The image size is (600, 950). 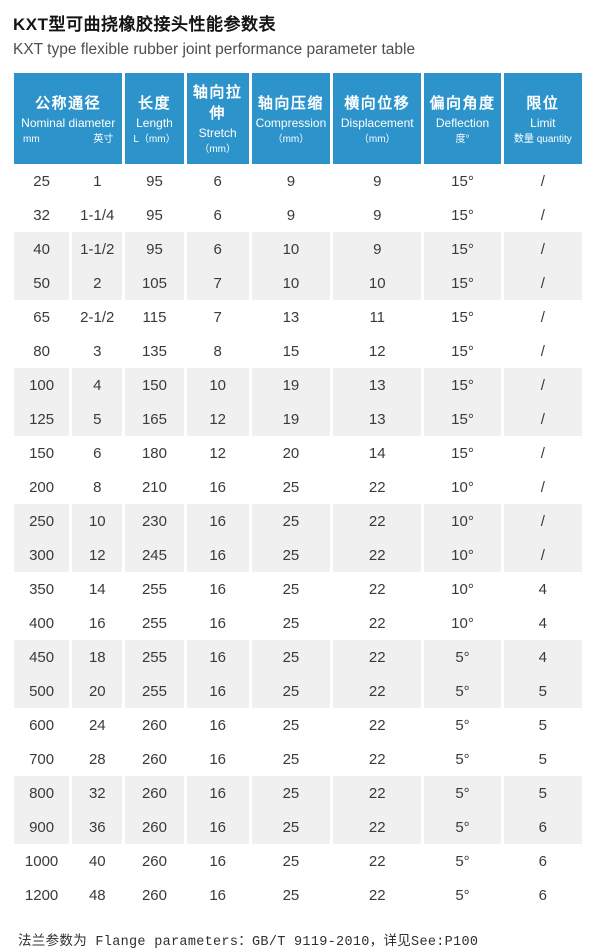 What do you see at coordinates (97, 317) in the screenshot?
I see `table-cell: 2-1/2` at bounding box center [97, 317].